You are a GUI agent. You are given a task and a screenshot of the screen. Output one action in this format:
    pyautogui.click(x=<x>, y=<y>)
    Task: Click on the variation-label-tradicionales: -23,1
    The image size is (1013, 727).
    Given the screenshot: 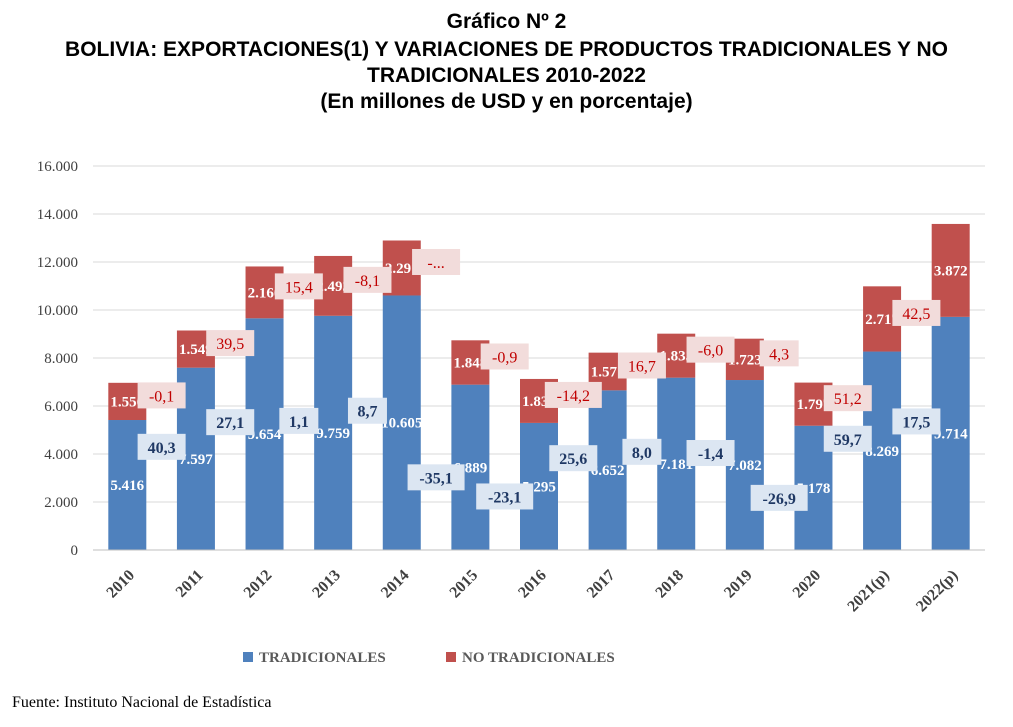 What is the action you would take?
    pyautogui.click(x=504, y=497)
    